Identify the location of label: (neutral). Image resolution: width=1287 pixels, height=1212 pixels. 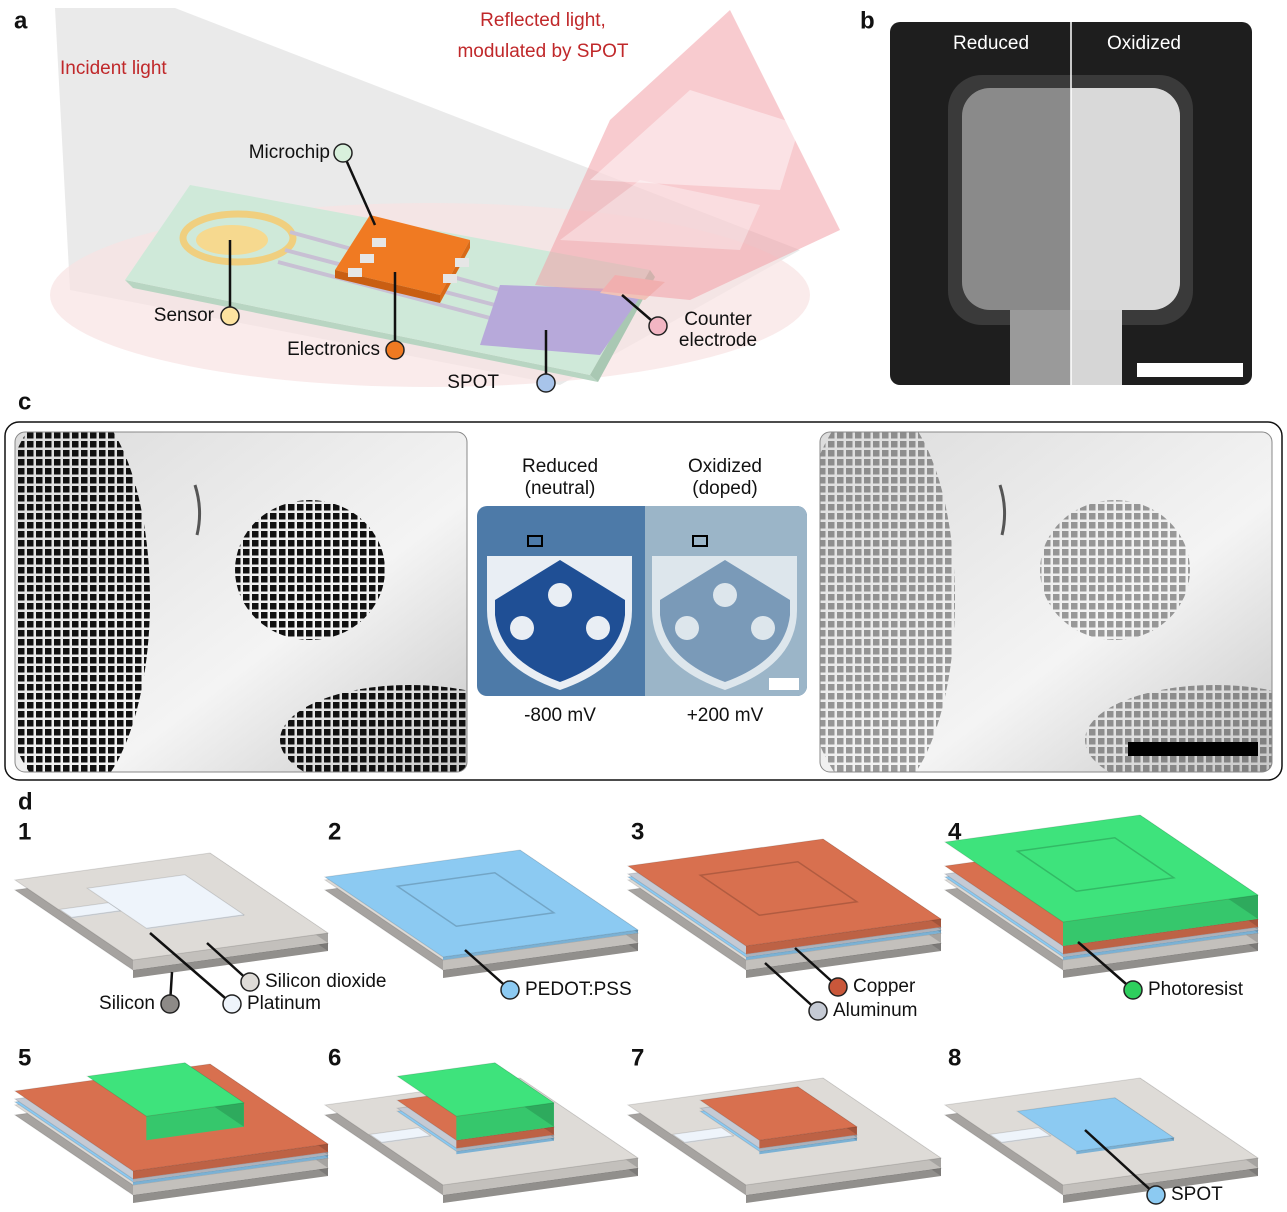
(560, 488).